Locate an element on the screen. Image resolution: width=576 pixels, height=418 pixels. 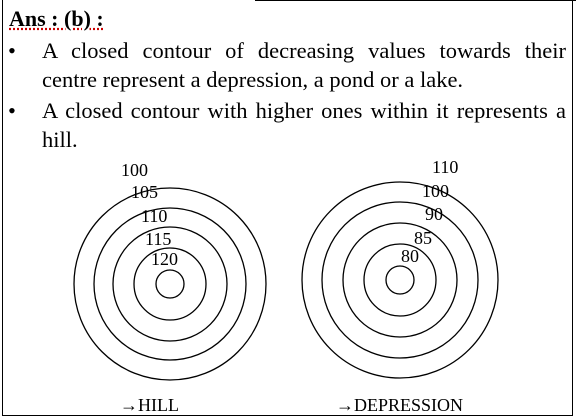
contour-label: 120 is located at coordinates (164, 259).